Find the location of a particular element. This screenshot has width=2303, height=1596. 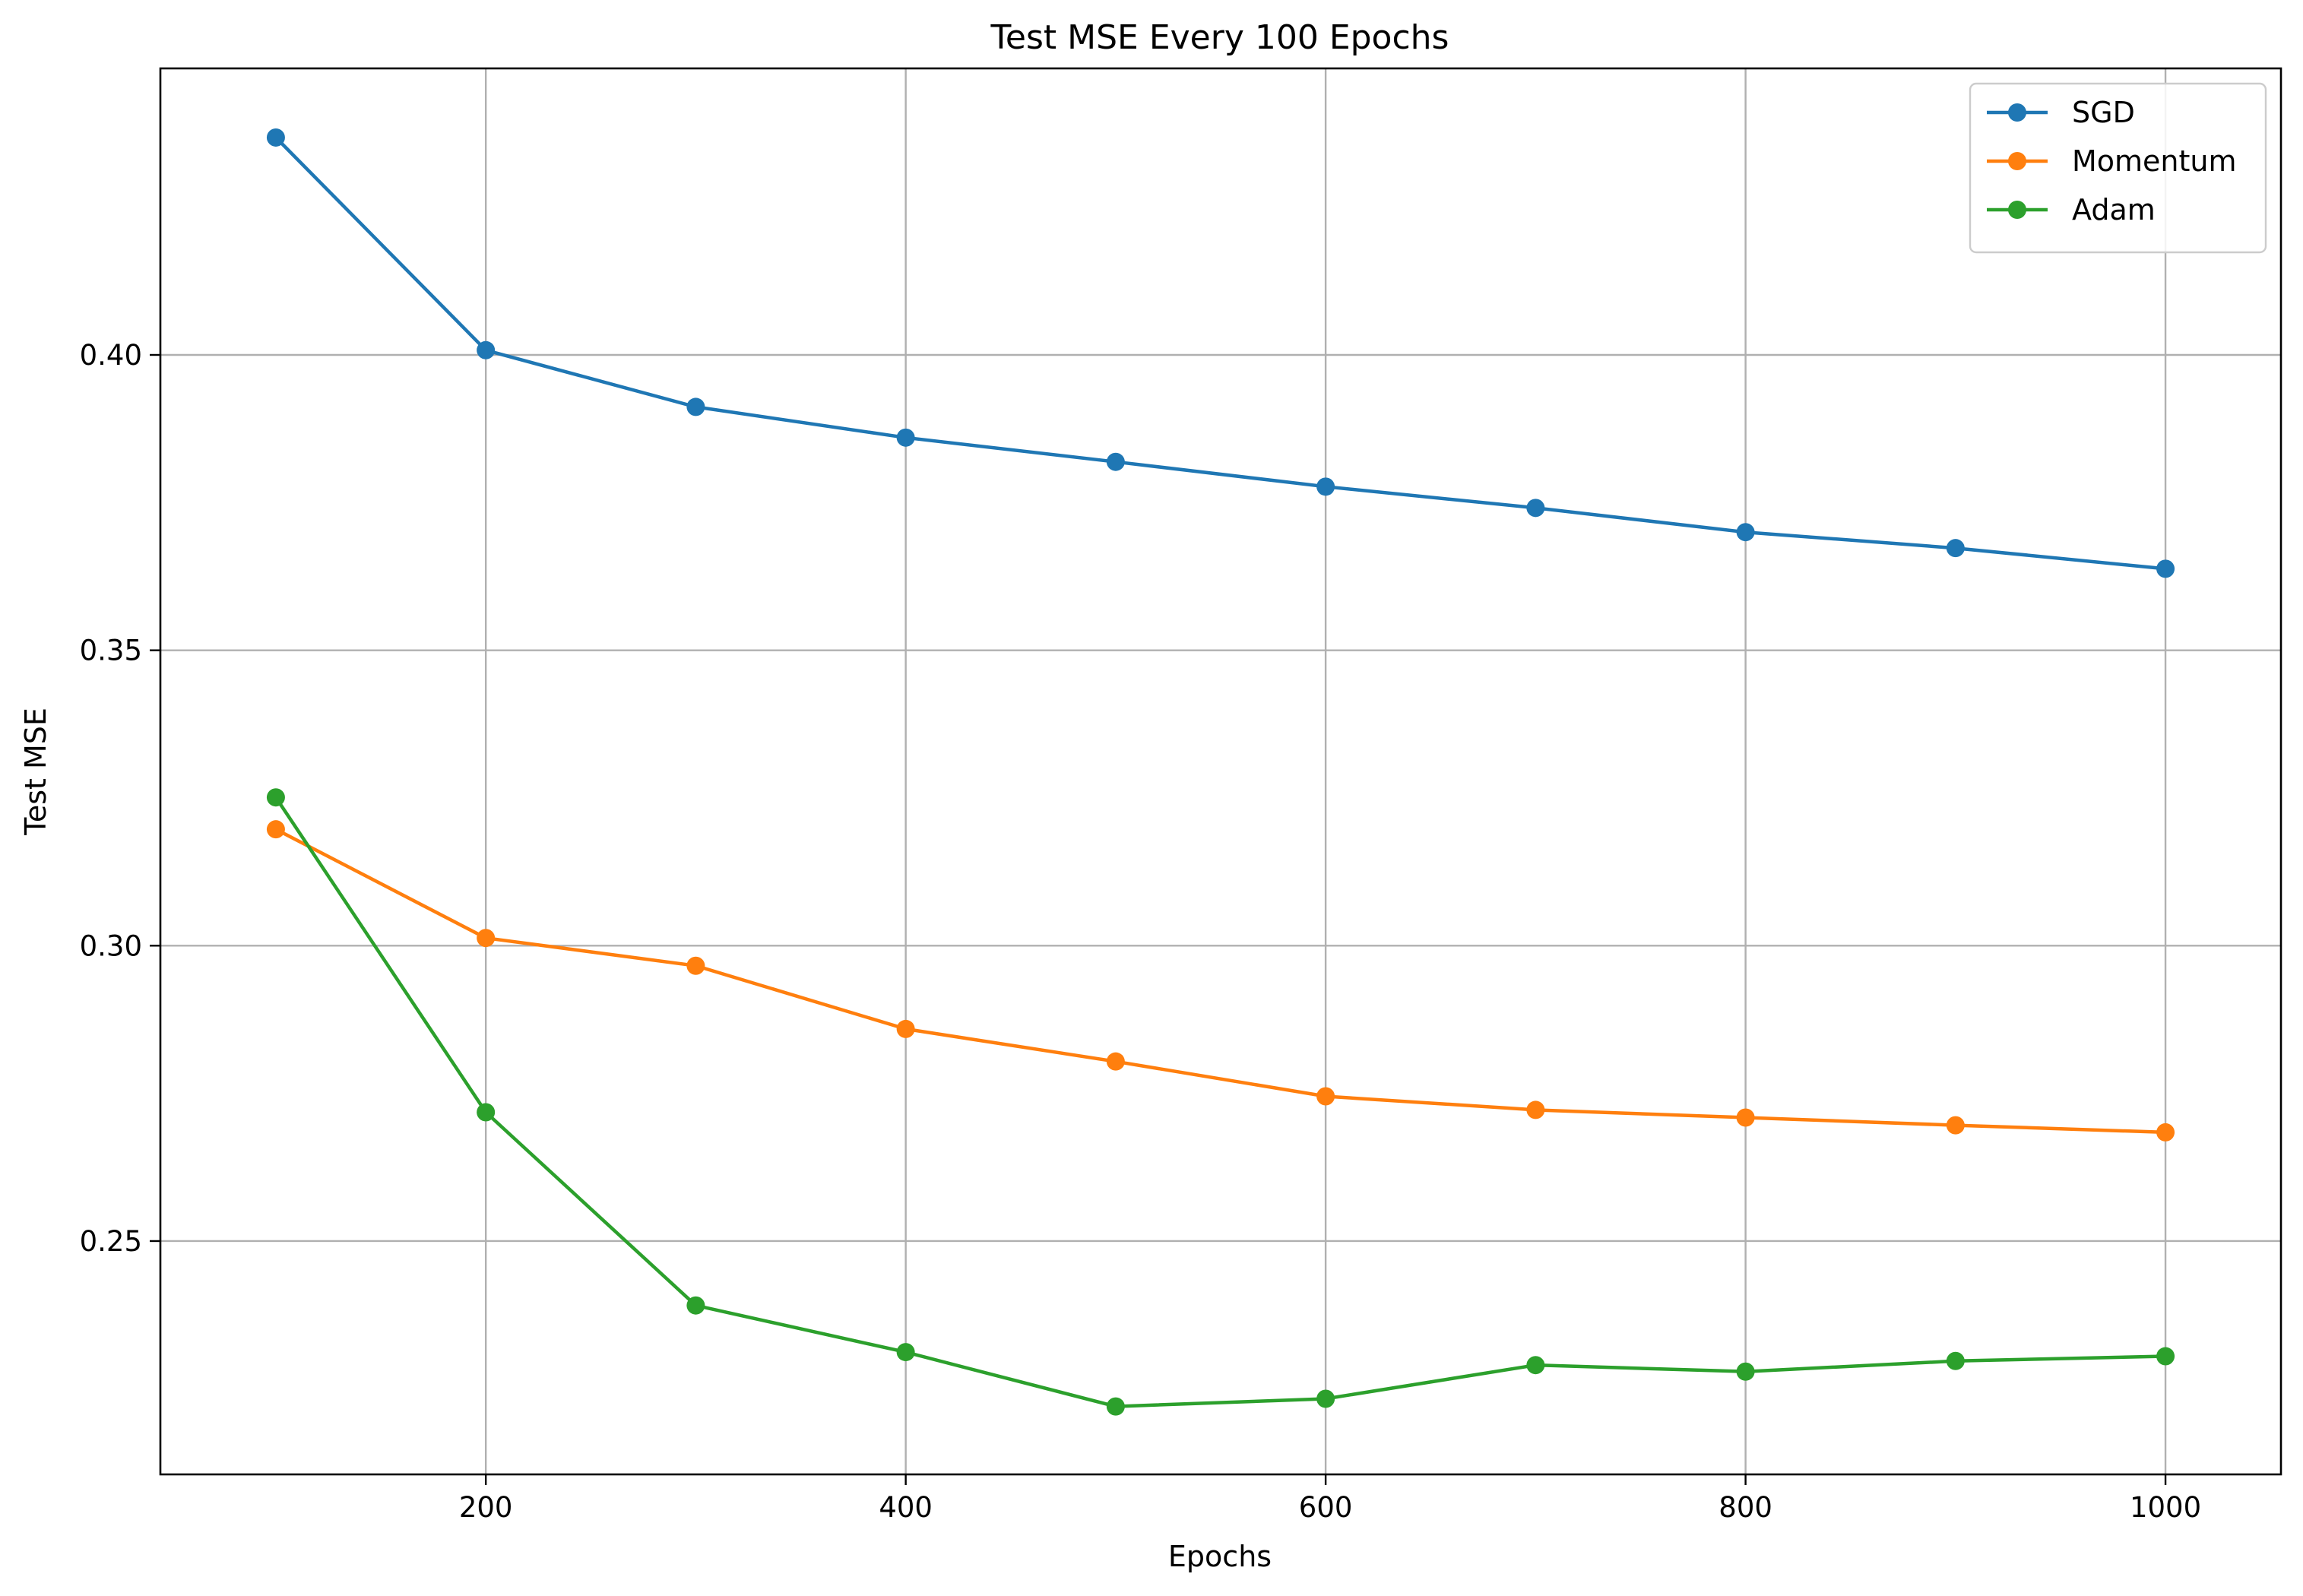

legend-label-adam: Adam is located at coordinates (2114, 210).